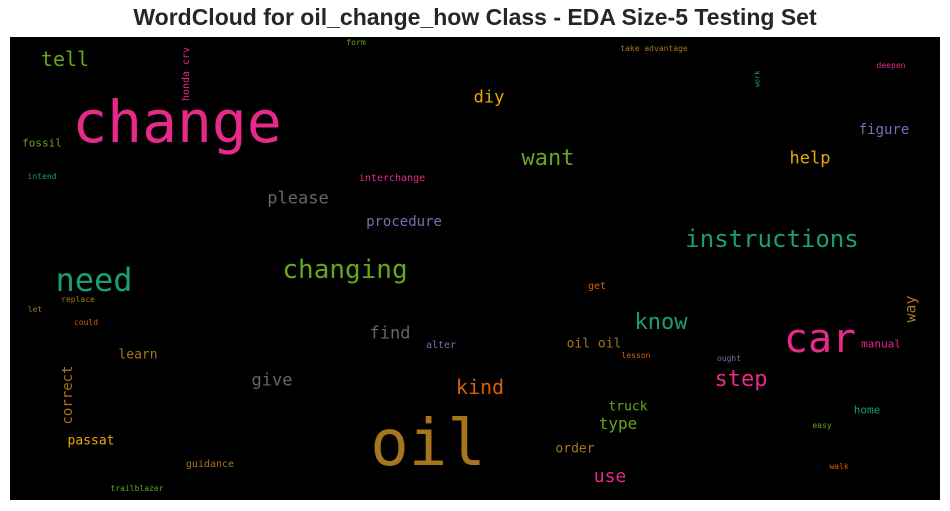 Image resolution: width=950 pixels, height=511 pixels. Describe the element at coordinates (911, 308) in the screenshot. I see `word-way: way` at that location.